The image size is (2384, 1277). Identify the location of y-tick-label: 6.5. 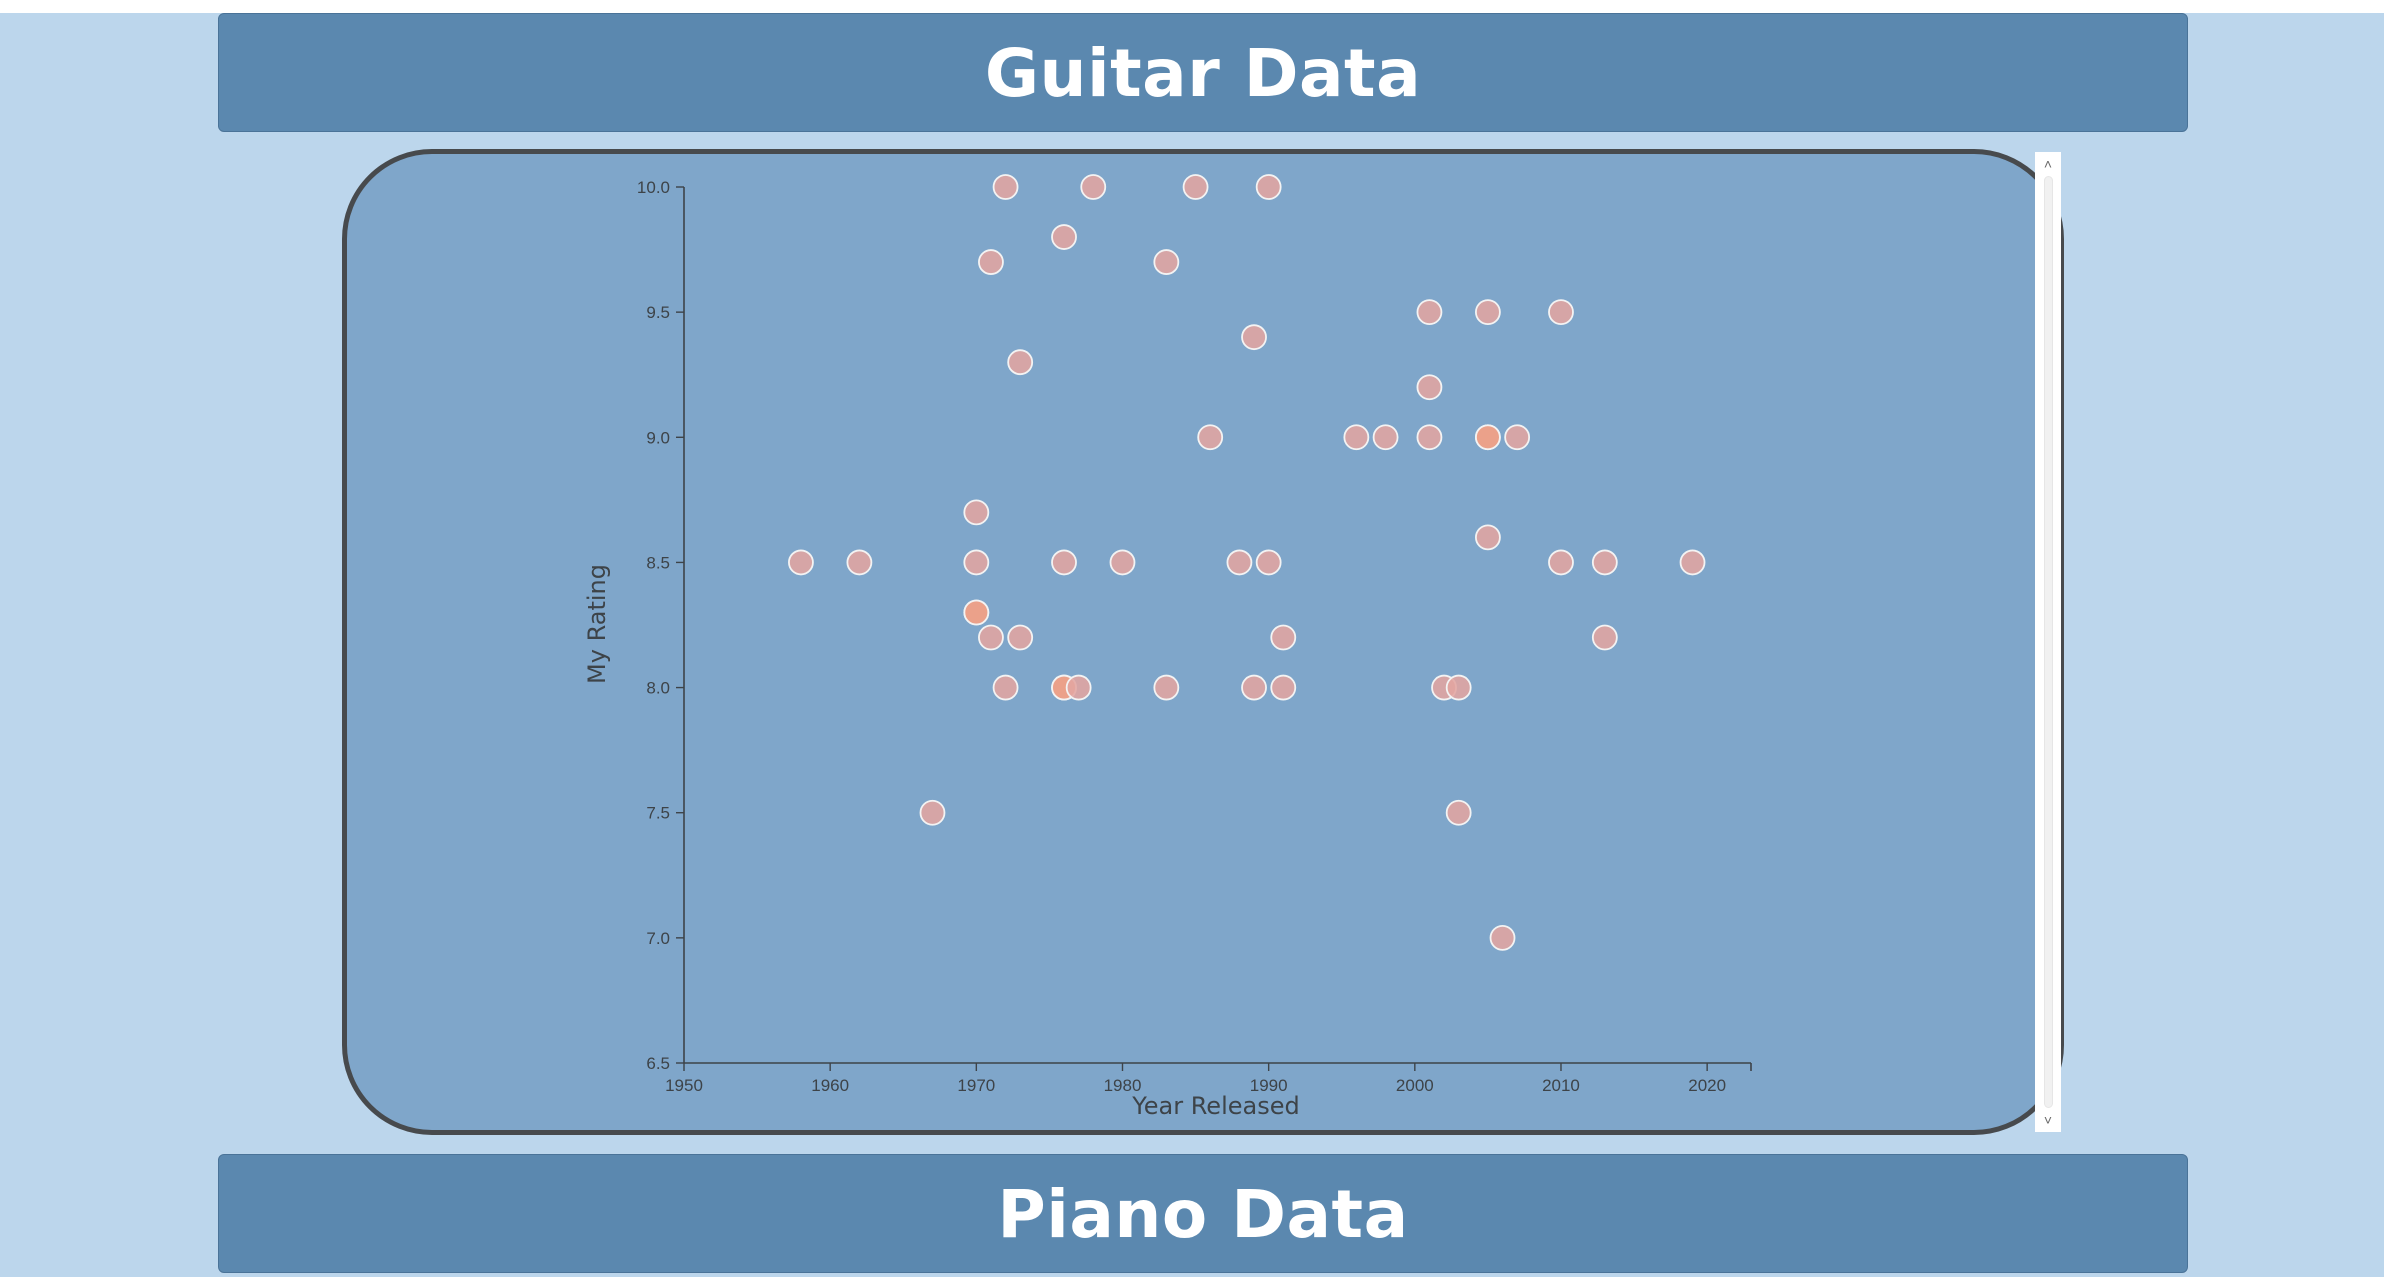
(658, 1063).